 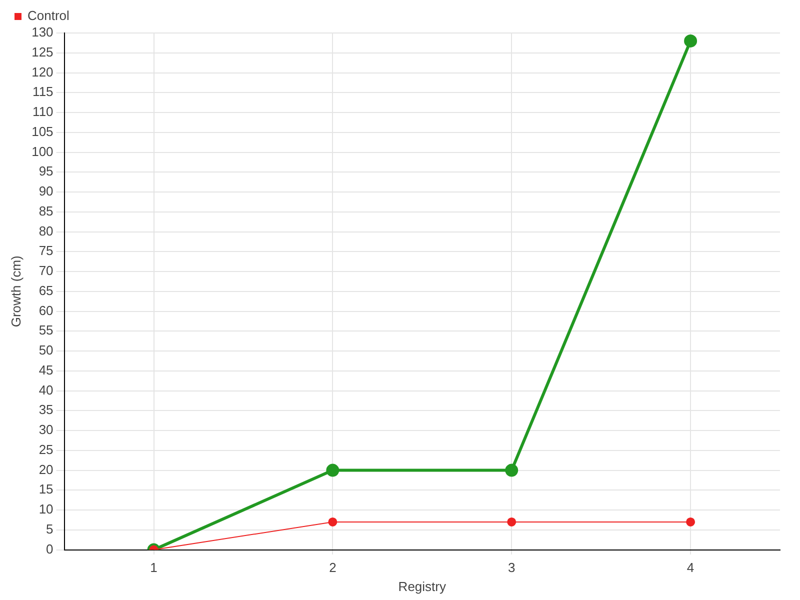 What do you see at coordinates (46, 290) in the screenshot?
I see `y-tick-label: 65` at bounding box center [46, 290].